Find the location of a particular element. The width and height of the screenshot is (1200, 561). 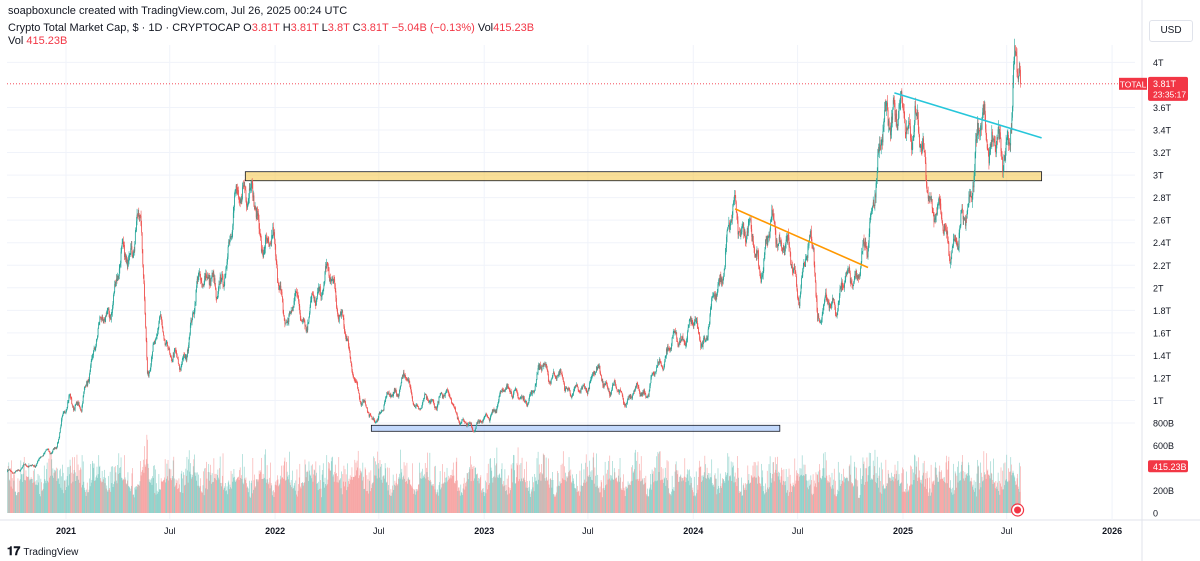

x-tick-label: Jul is located at coordinates (588, 531).